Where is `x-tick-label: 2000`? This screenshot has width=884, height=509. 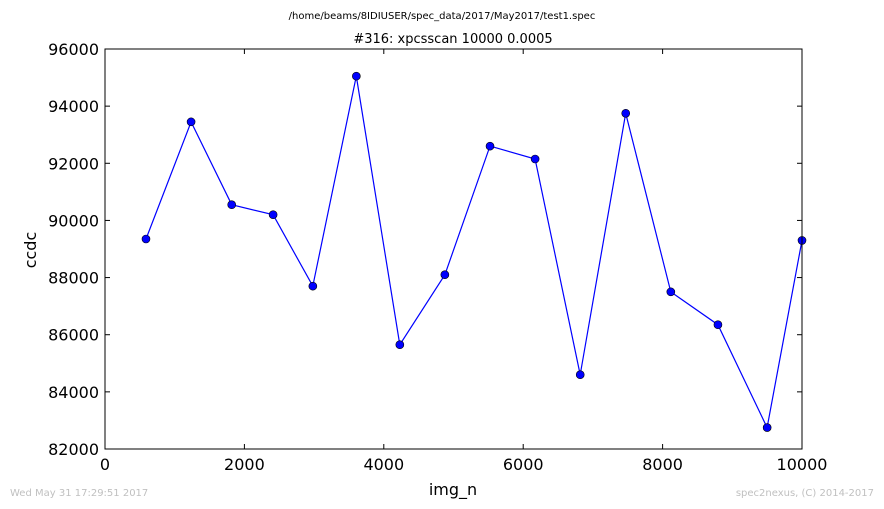
x-tick-label: 2000 is located at coordinates (244, 464).